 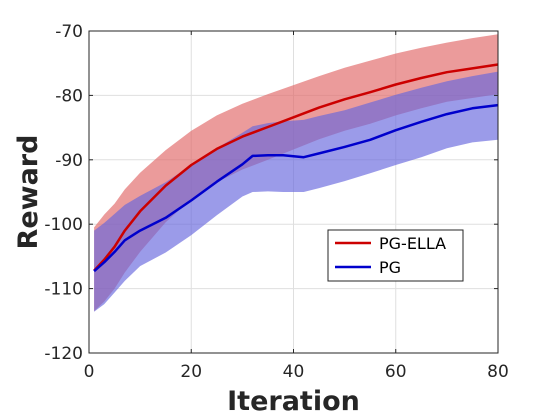 What do you see at coordinates (28, 192) in the screenshot?
I see `y-axis-label: Reward` at bounding box center [28, 192].